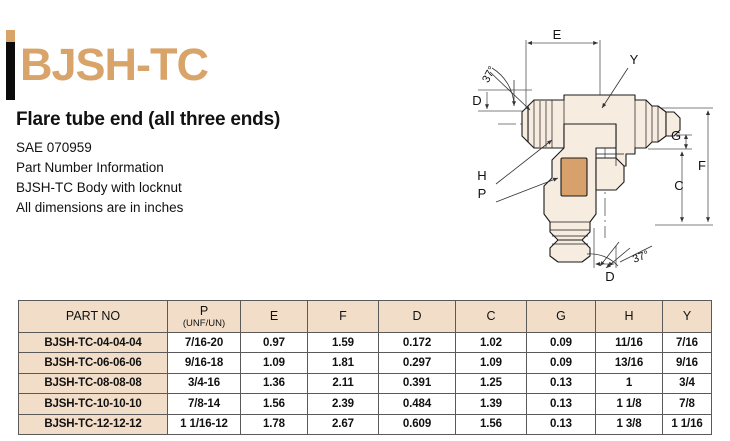  What do you see at coordinates (491, 424) in the screenshot?
I see `cell-c: 1.56` at bounding box center [491, 424].